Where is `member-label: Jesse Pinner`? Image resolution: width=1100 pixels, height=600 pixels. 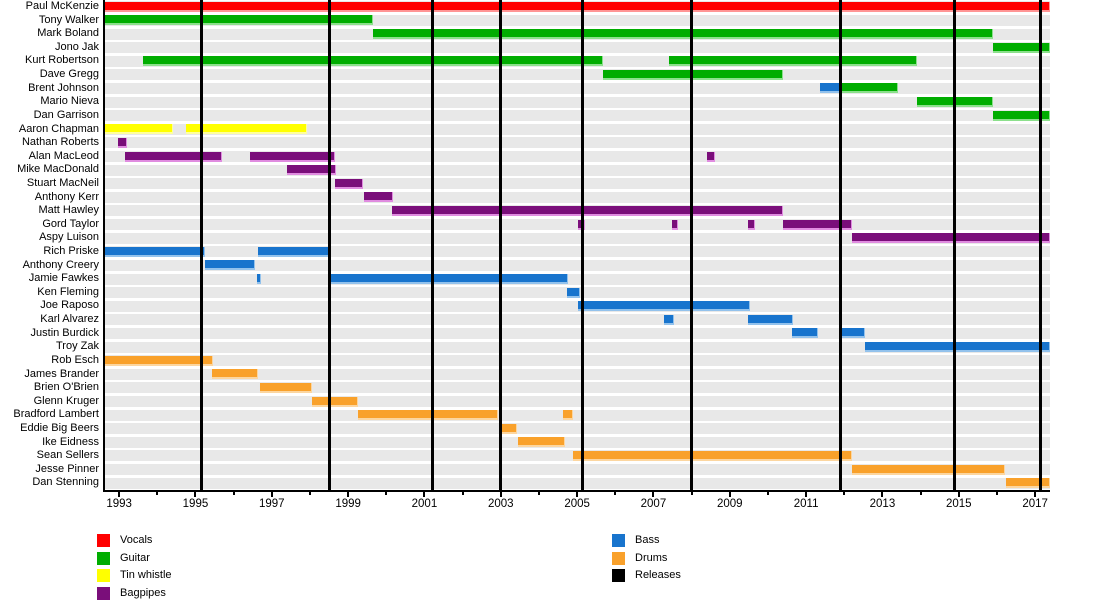 member-label: Jesse Pinner is located at coordinates (67, 468).